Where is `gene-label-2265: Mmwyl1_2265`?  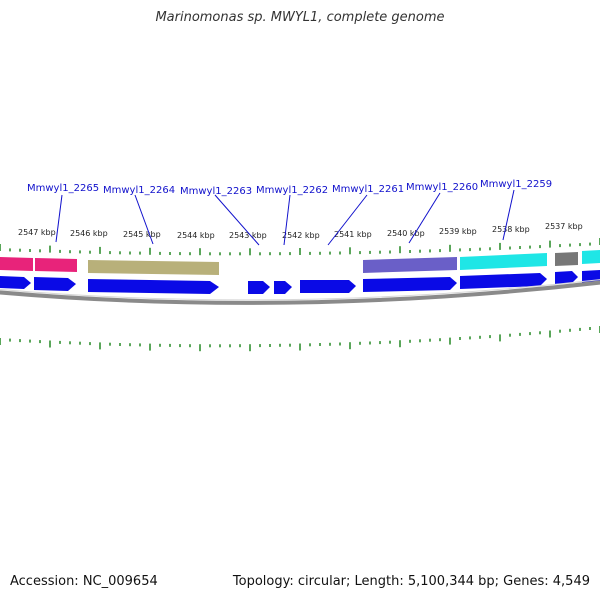
gene-label-2265: Mmwyl1_2265 is located at coordinates (63, 188).